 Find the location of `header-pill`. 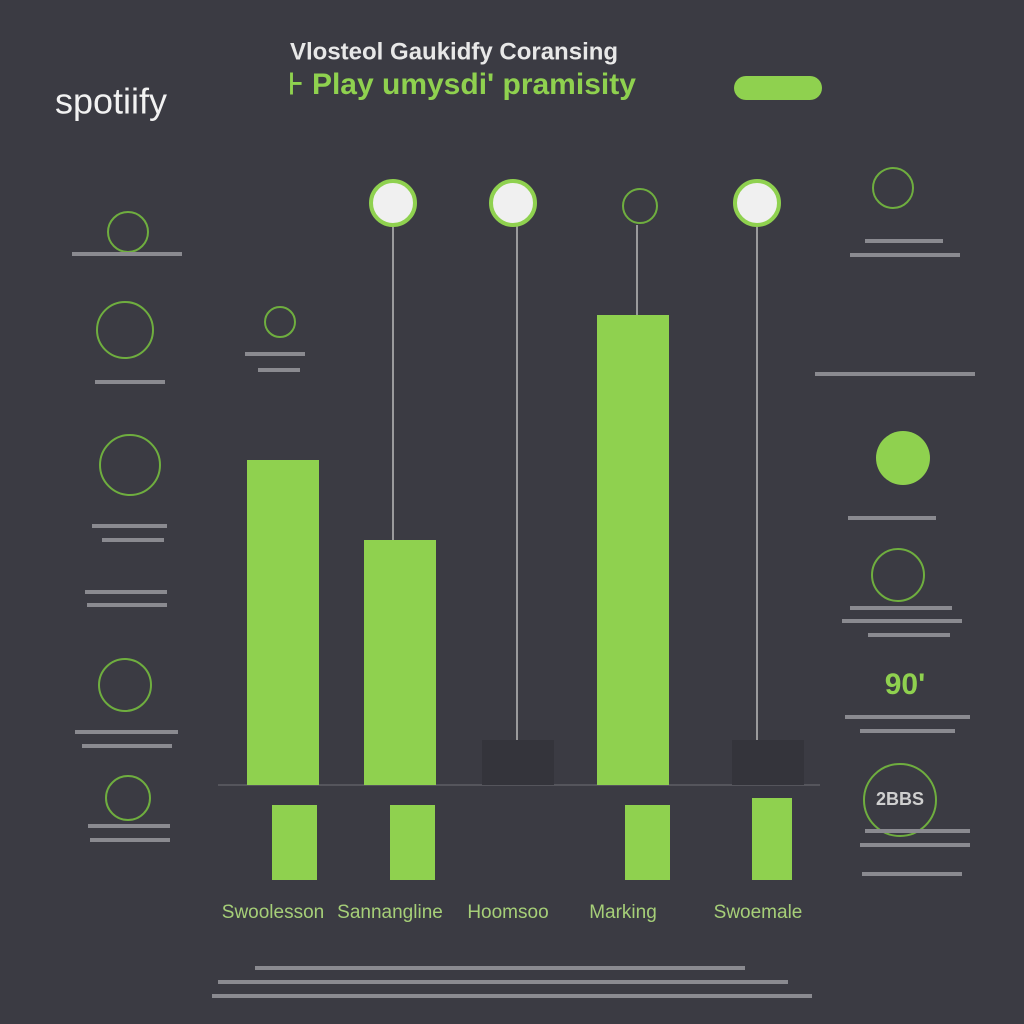

header-pill is located at coordinates (778, 88).